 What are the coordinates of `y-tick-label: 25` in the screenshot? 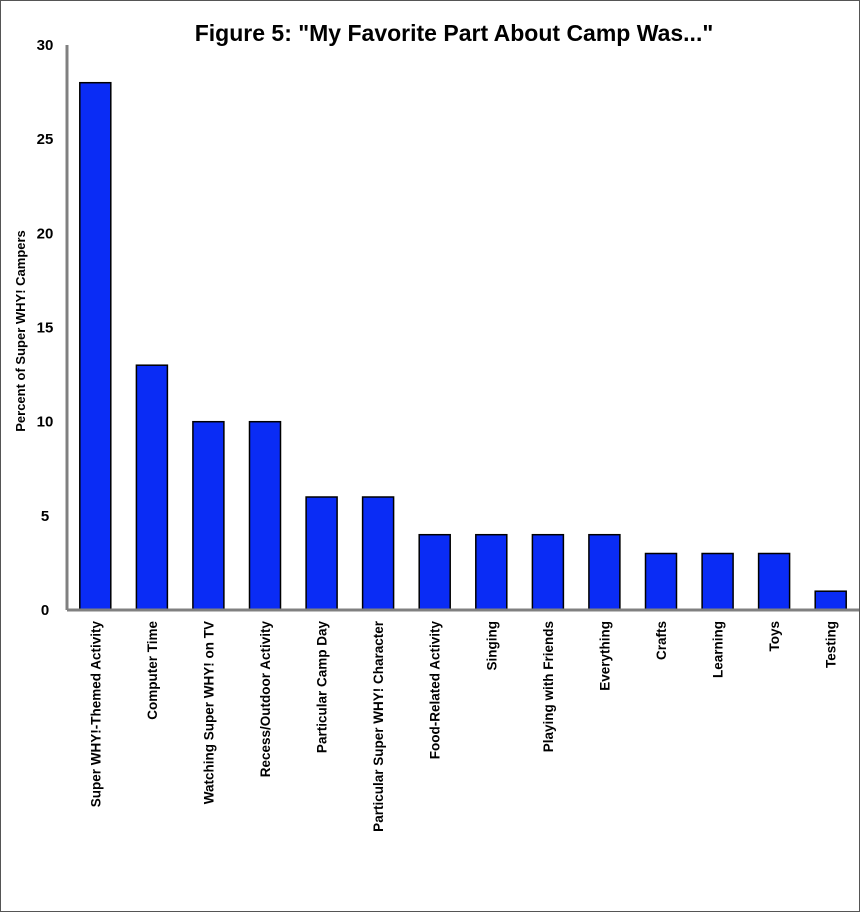 It's located at (45, 139).